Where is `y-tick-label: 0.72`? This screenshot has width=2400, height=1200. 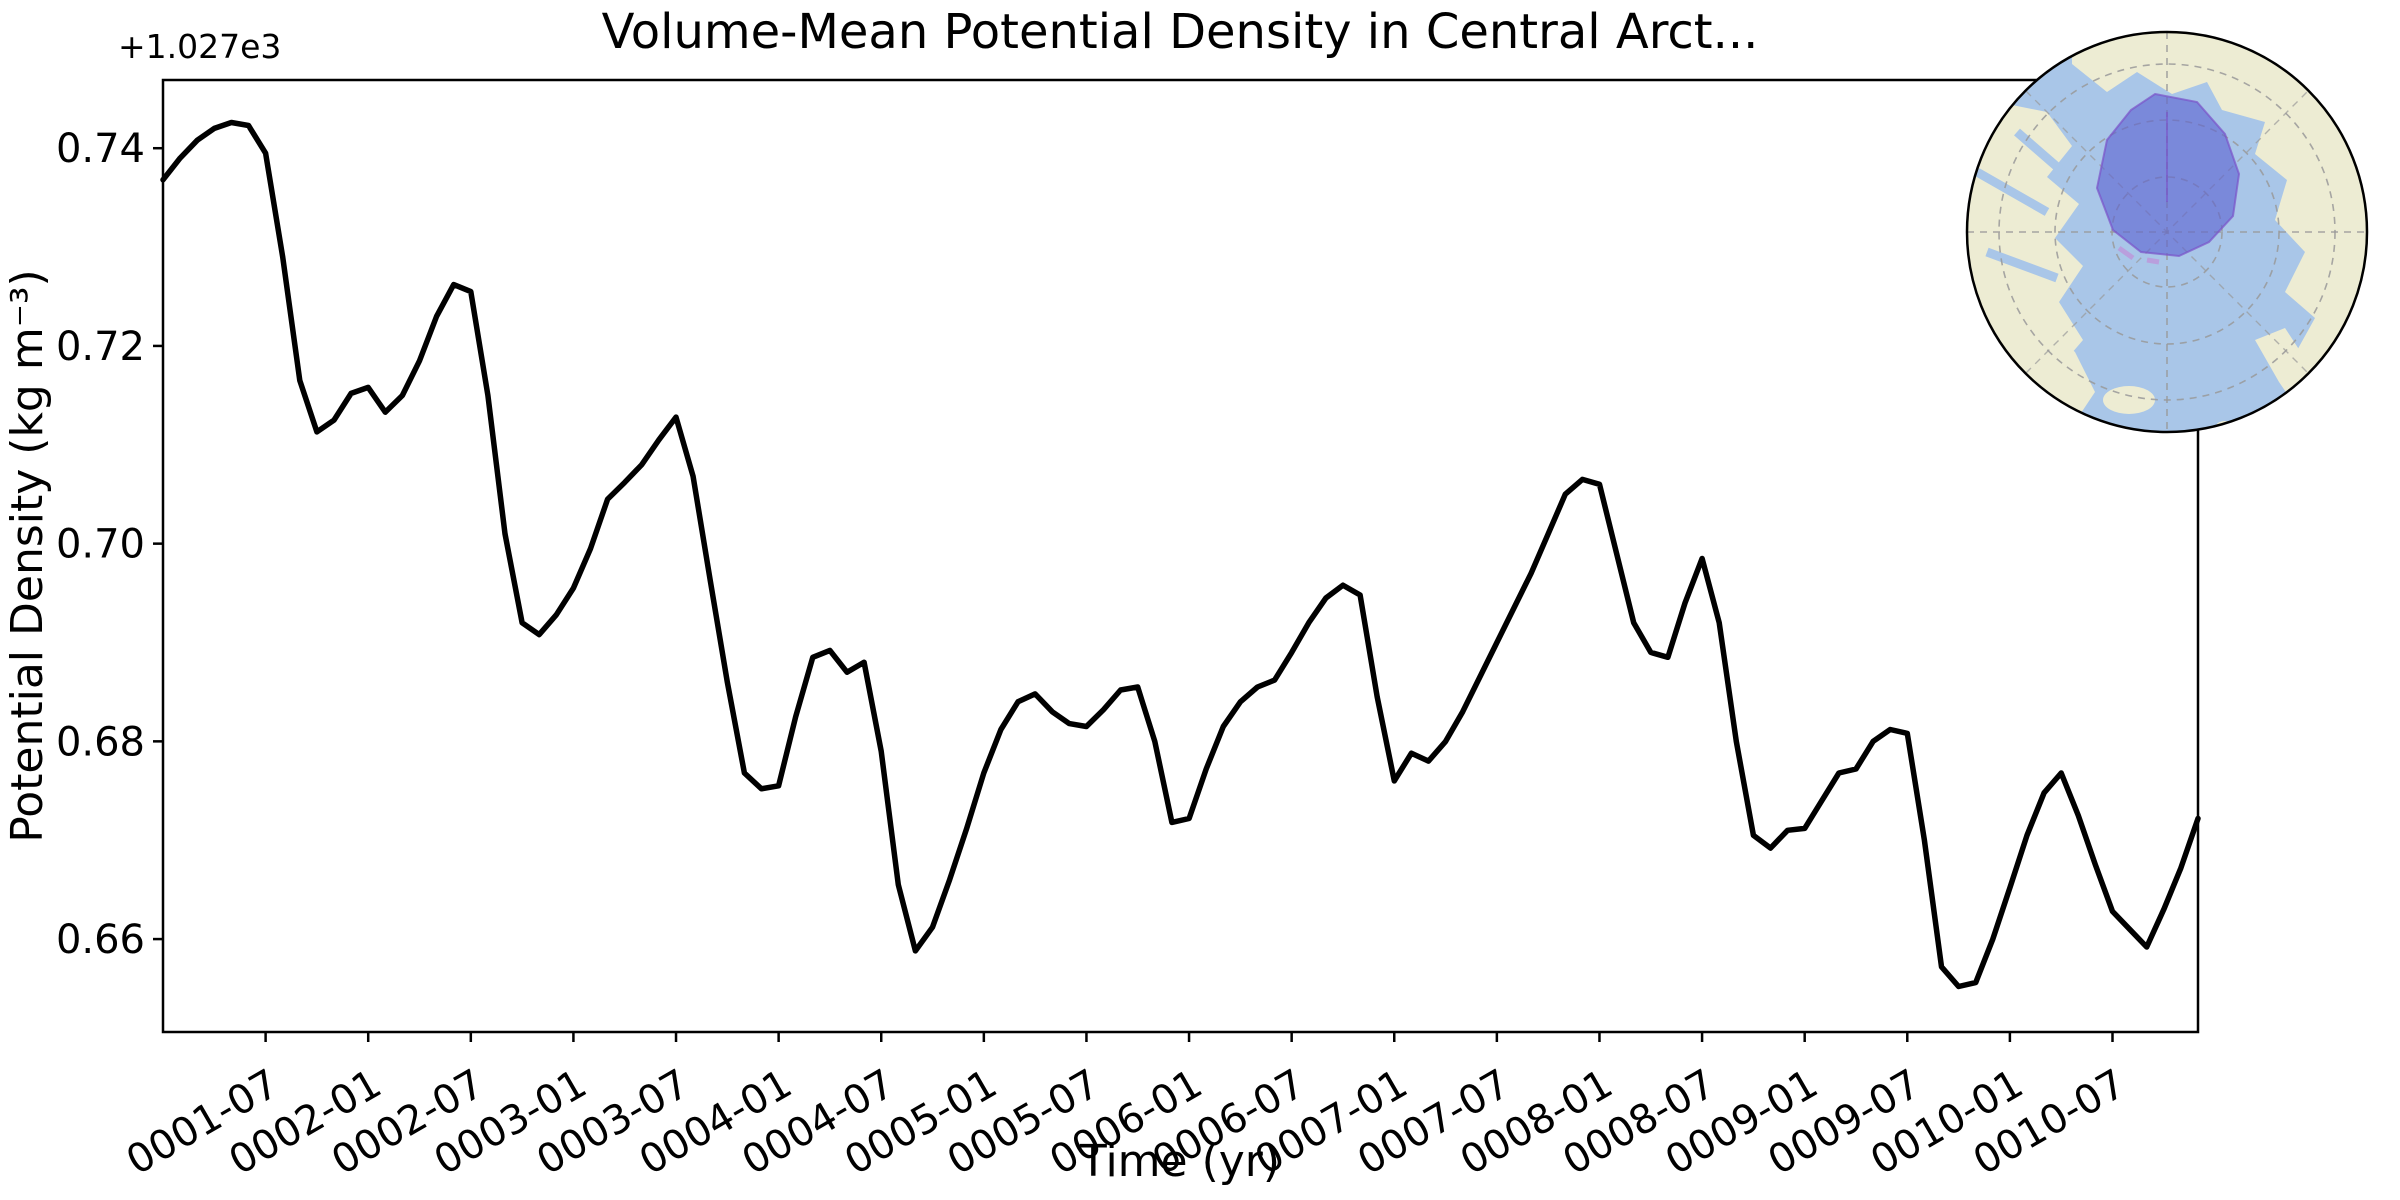 y-tick-label: 0.72 is located at coordinates (100, 347).